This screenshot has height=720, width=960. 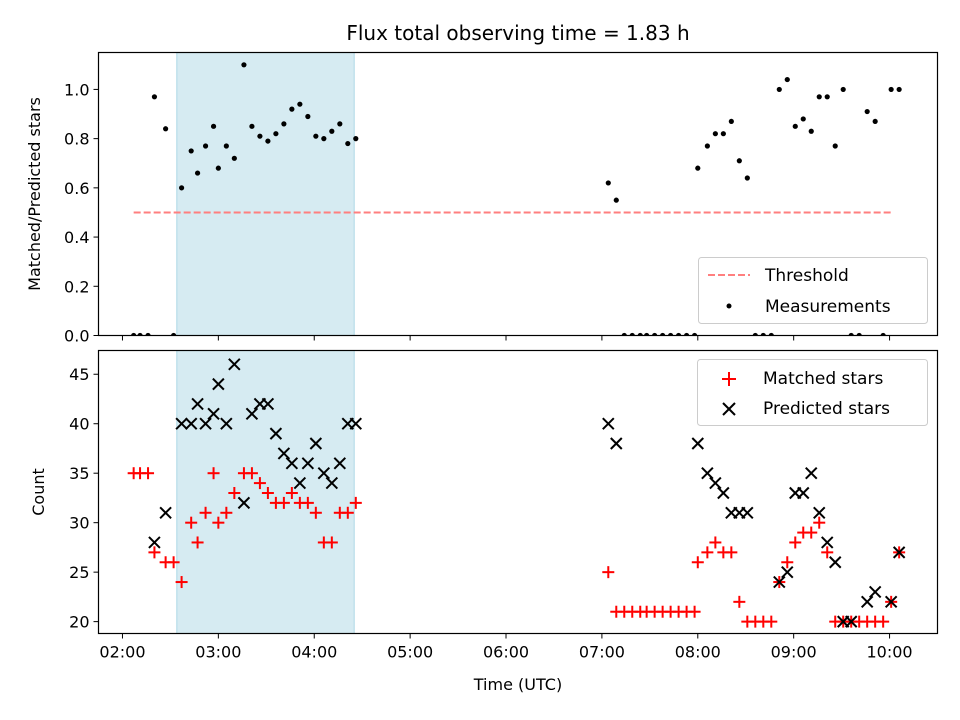 I want to click on bottom-y-axis-label: Count, so click(x=38, y=492).